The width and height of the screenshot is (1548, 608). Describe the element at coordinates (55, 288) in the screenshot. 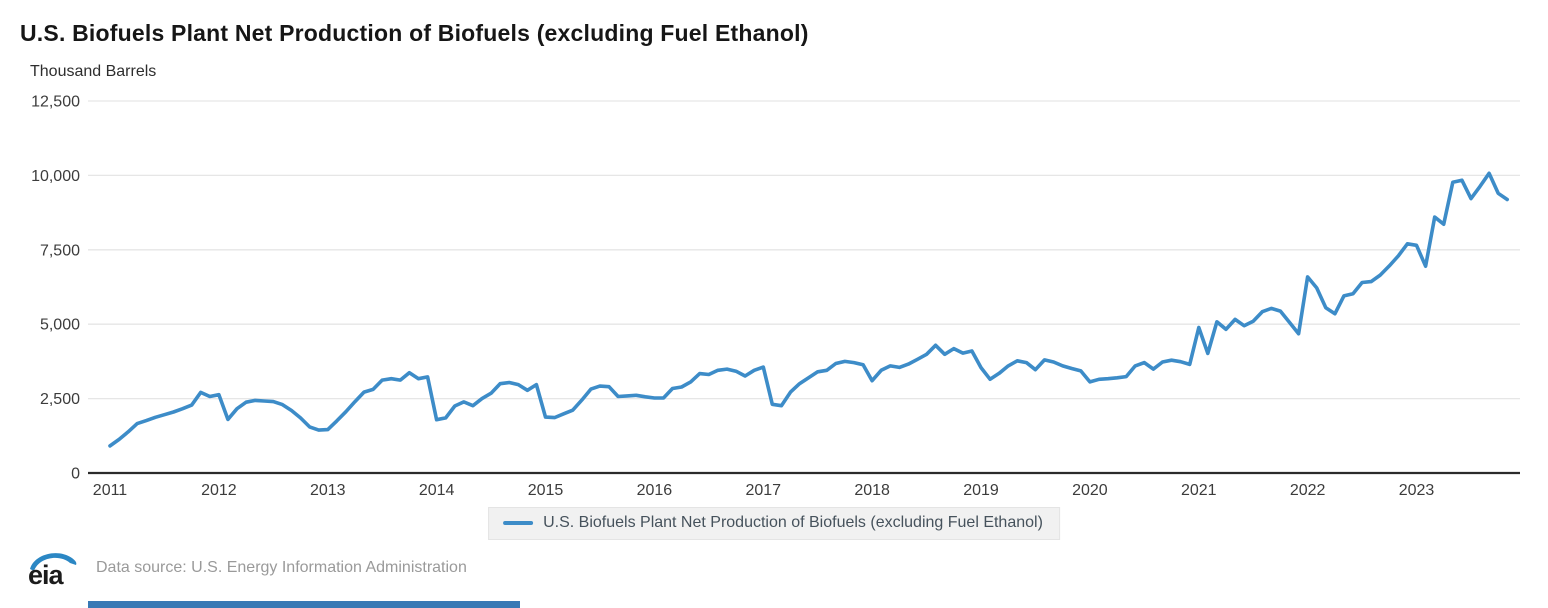

I see `y-axis-tick-labels: 0 2,500 5,000 7,500 10,000 12,500` at that location.